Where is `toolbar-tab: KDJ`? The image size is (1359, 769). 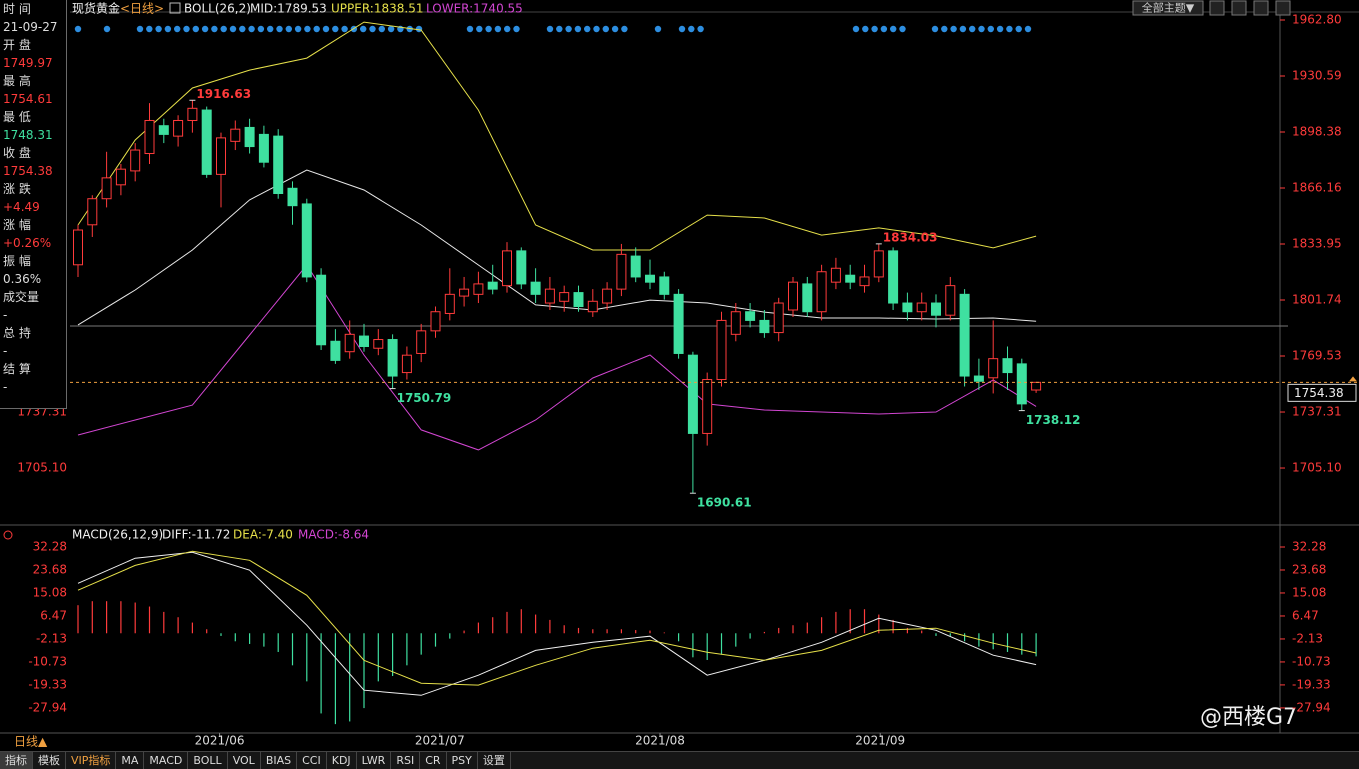
toolbar-tab: KDJ is located at coordinates (342, 760).